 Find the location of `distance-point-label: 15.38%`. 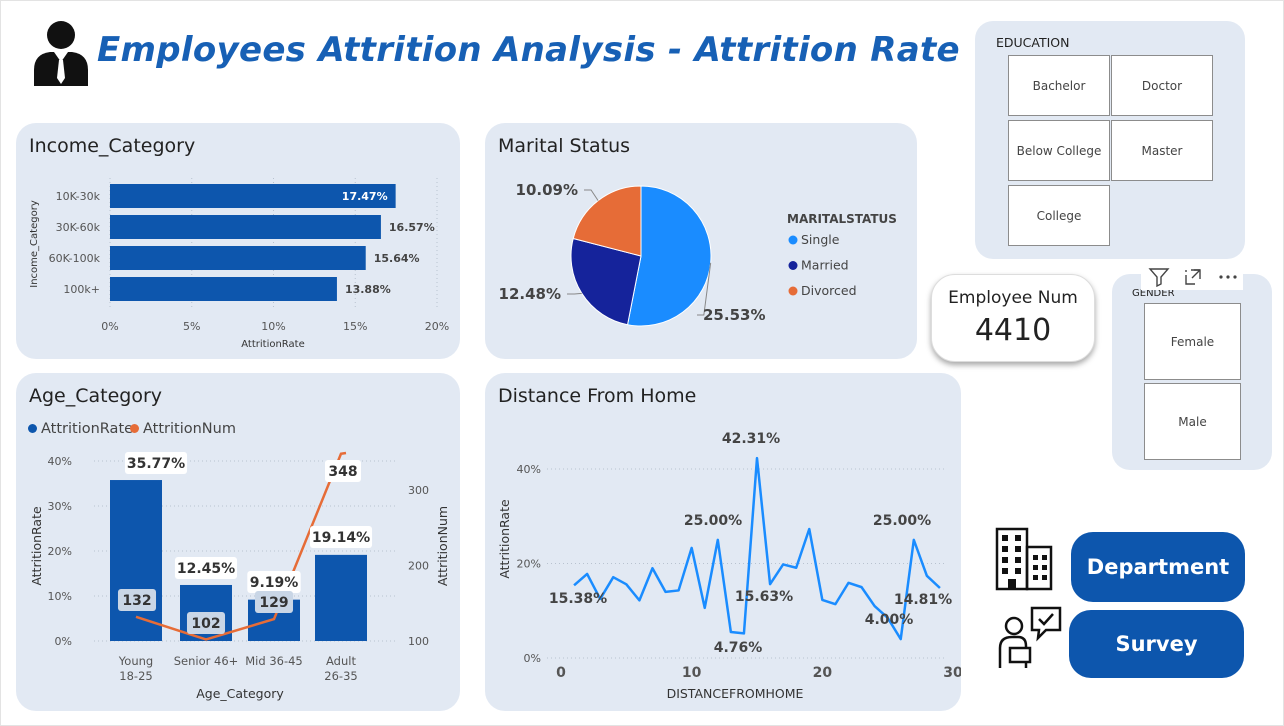

distance-point-label: 15.38% is located at coordinates (578, 599).